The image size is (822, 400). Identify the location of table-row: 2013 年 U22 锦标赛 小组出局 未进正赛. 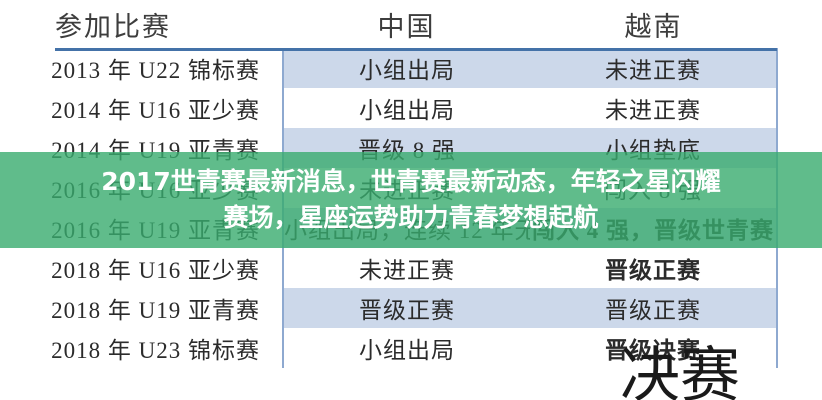
(409, 68).